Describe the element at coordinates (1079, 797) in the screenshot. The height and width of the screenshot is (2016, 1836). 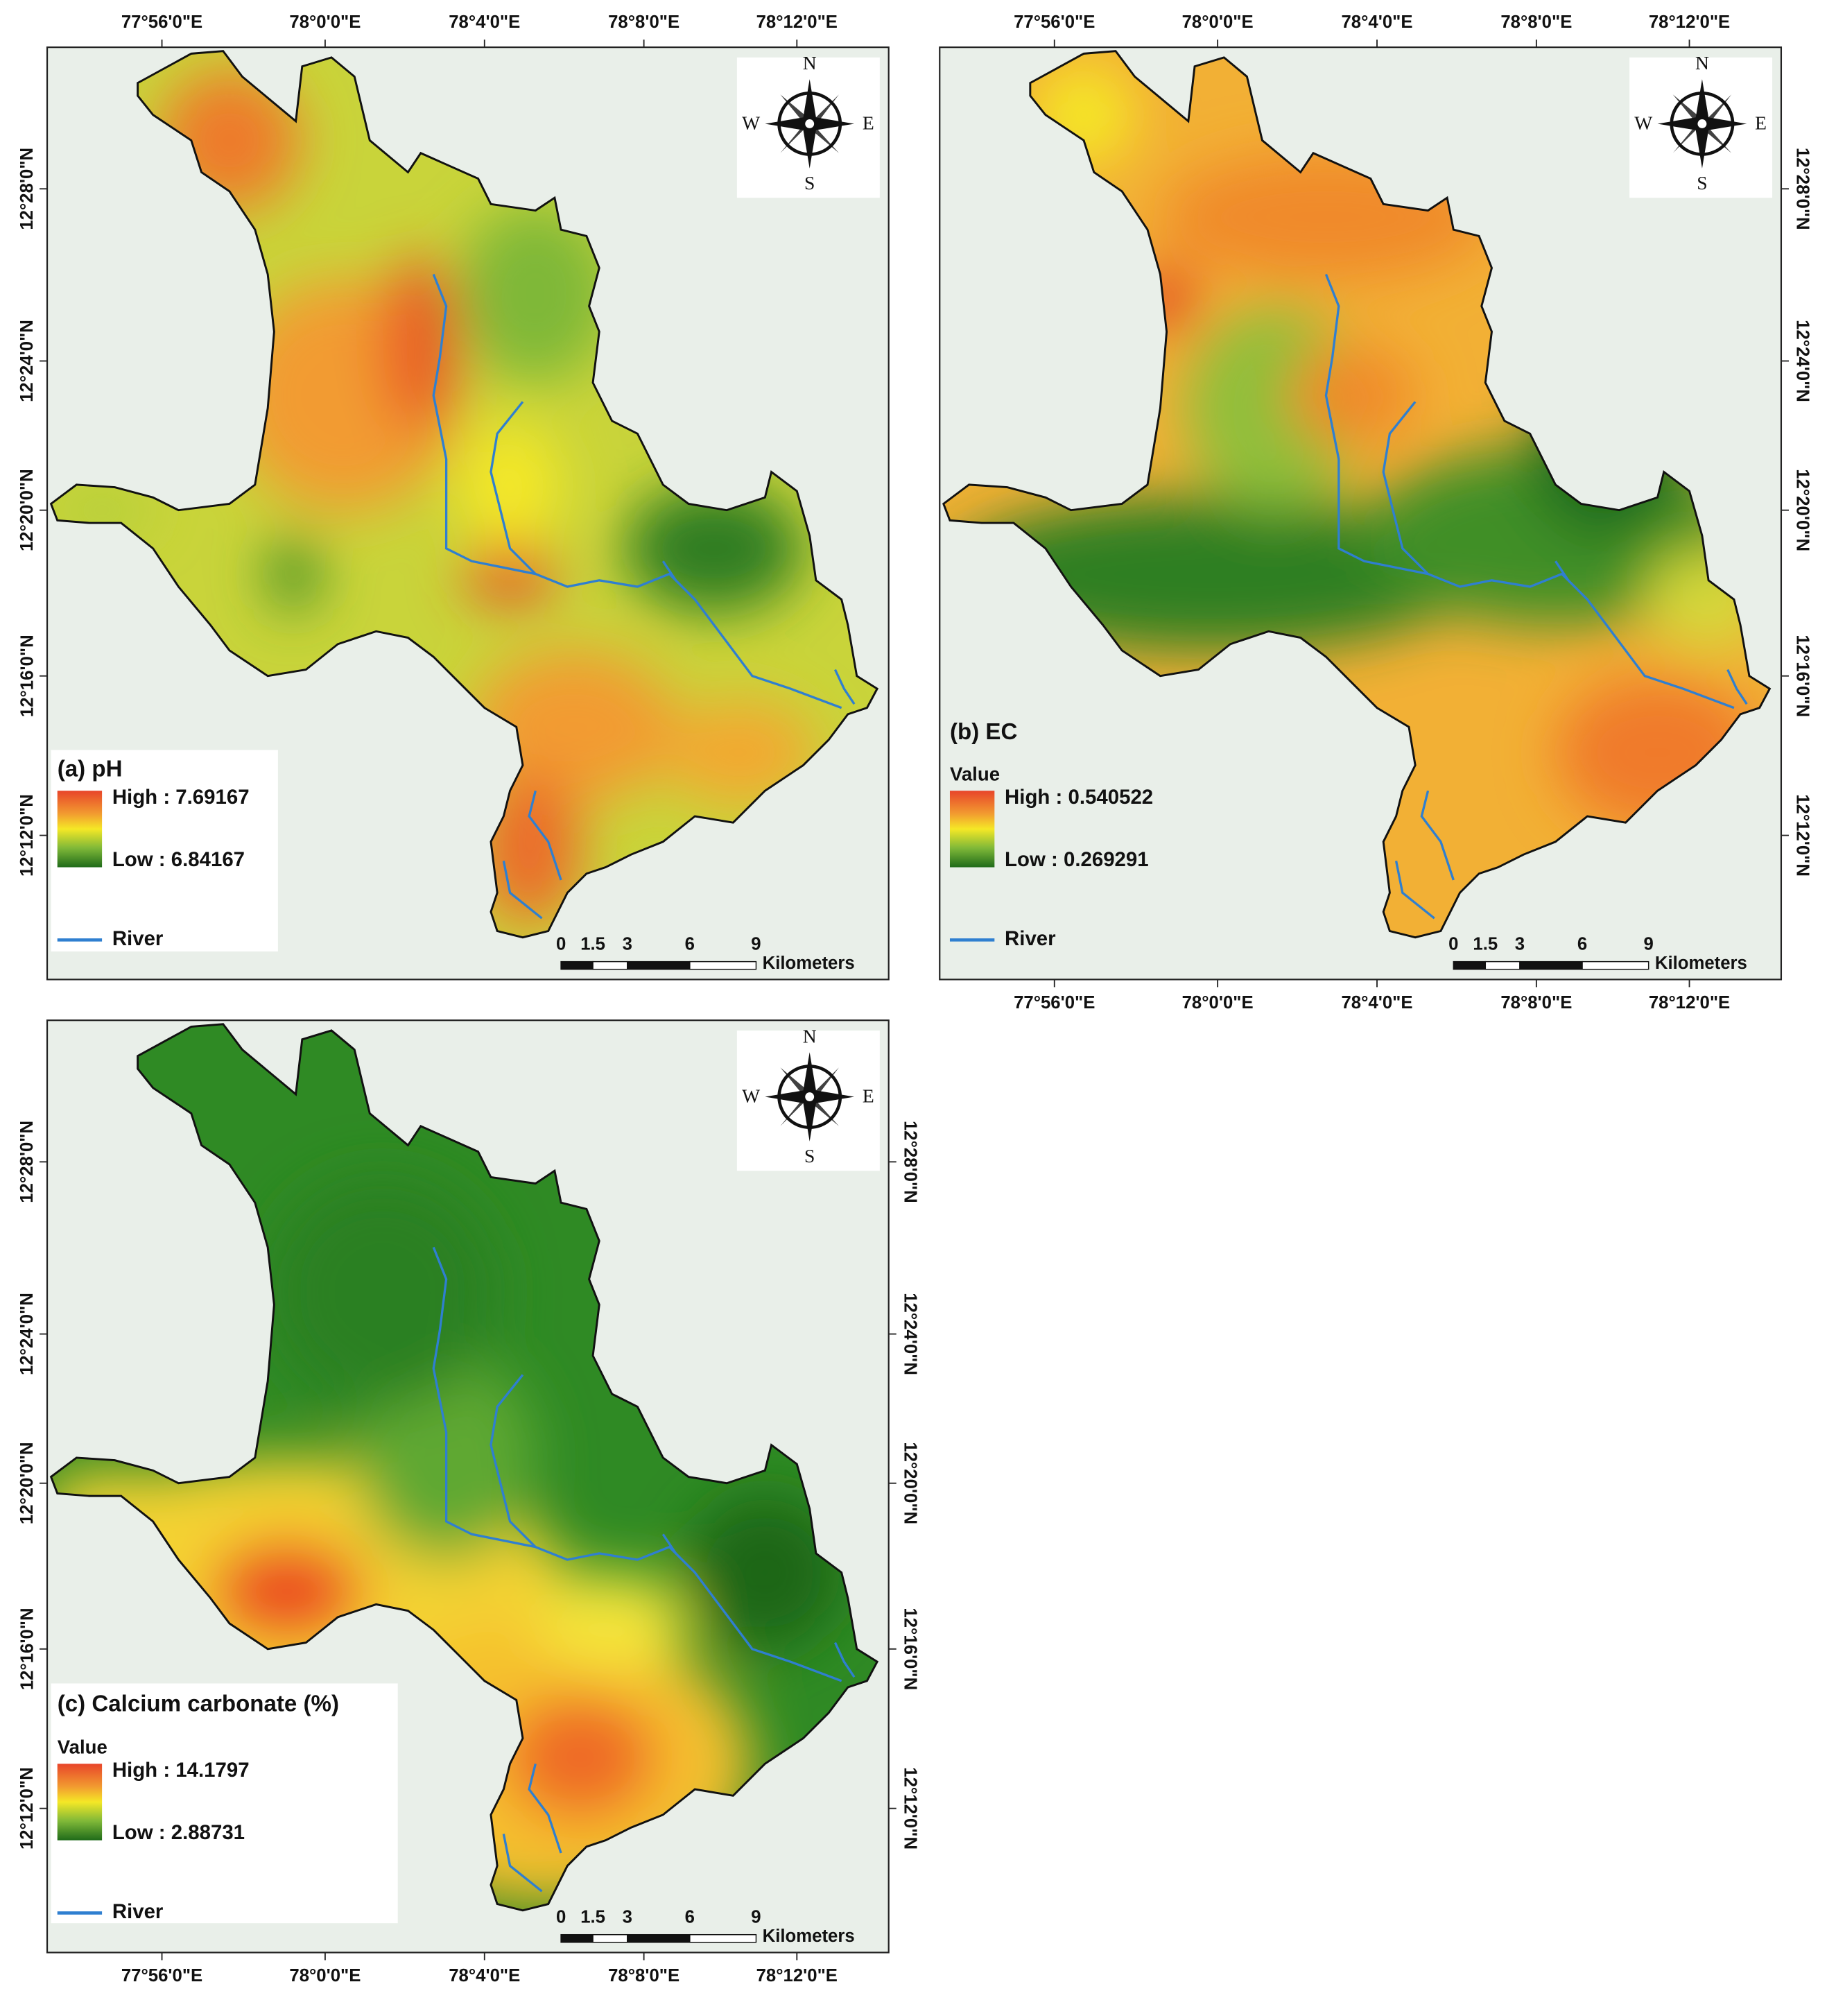
I see `legend-high: High : 0.540522` at that location.